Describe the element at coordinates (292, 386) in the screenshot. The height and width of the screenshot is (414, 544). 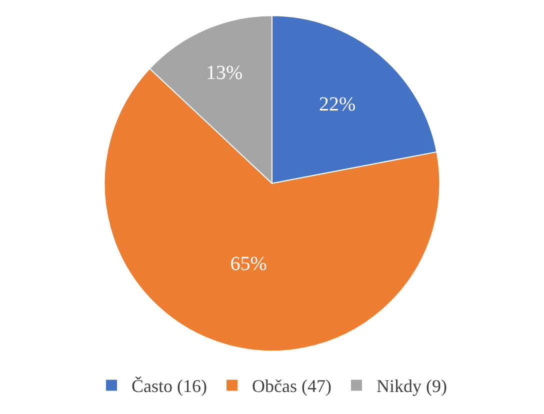
I see `legend-label: Občas (47)` at that location.